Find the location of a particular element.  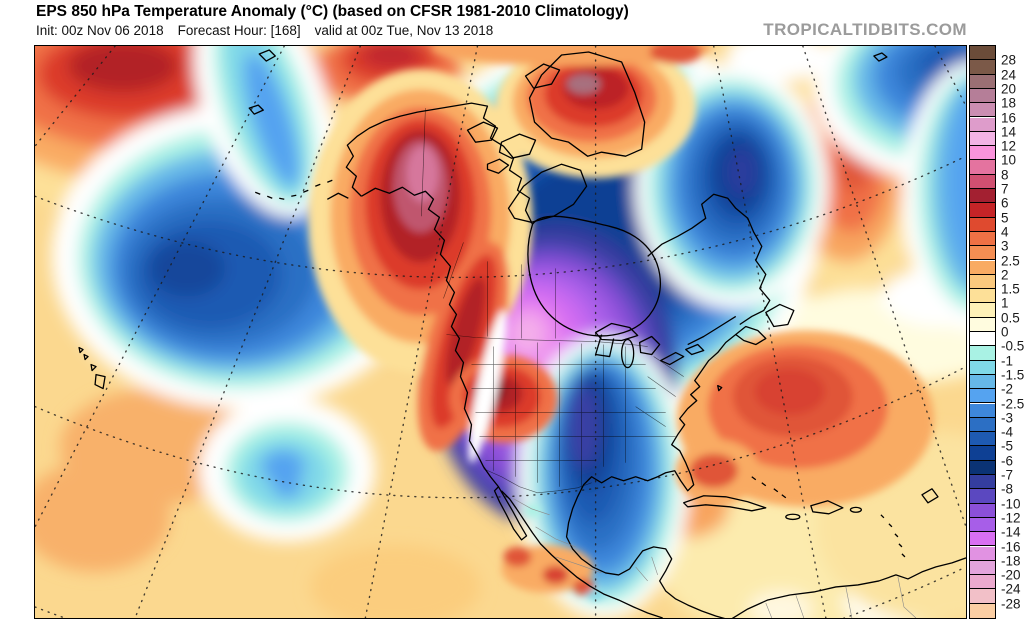

colorbar-label: 0 is located at coordinates (1005, 332).